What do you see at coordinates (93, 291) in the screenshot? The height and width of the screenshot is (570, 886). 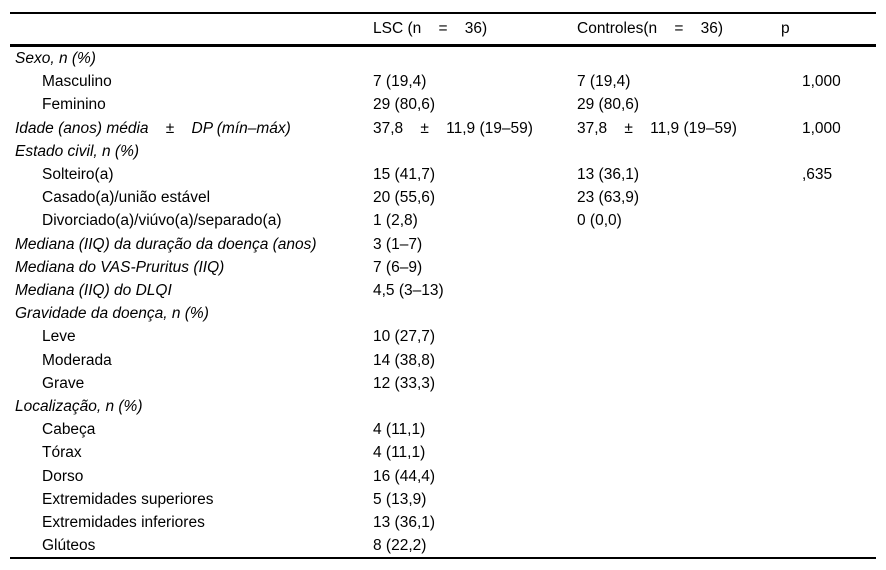 I see `row-label: Mediana (IIQ) do DLQI` at bounding box center [93, 291].